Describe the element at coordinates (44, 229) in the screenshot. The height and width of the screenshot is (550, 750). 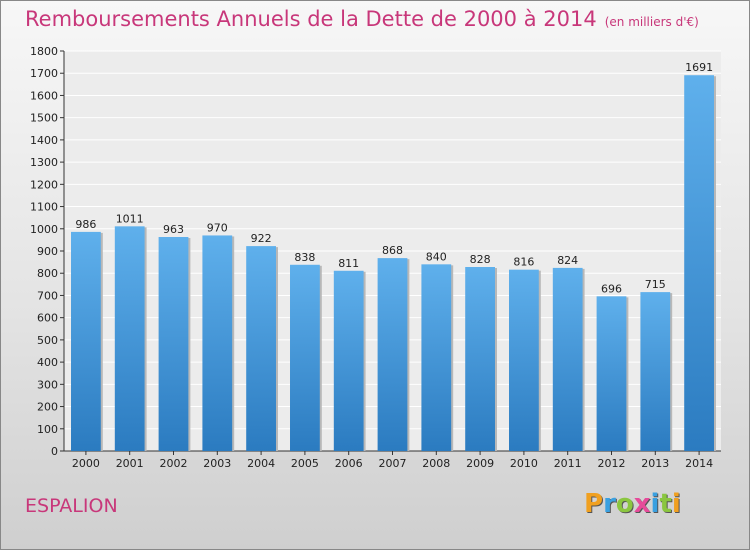
I see `y-tick-label: 1000` at that location.